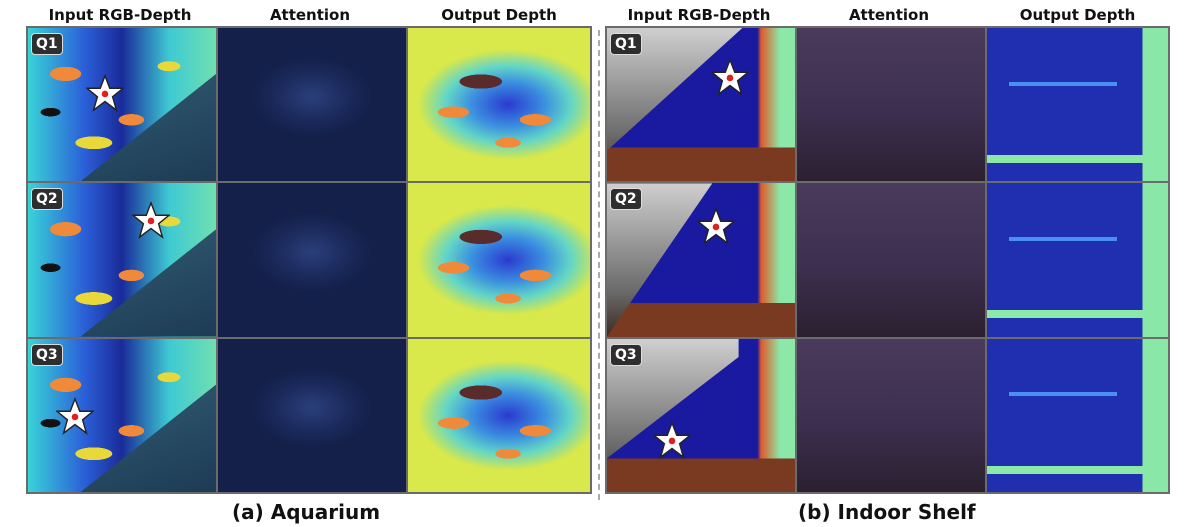 This screenshot has height=527, width=1200. Describe the element at coordinates (122, 415) in the screenshot. I see `aquarium-input-q3: Q3` at that location.